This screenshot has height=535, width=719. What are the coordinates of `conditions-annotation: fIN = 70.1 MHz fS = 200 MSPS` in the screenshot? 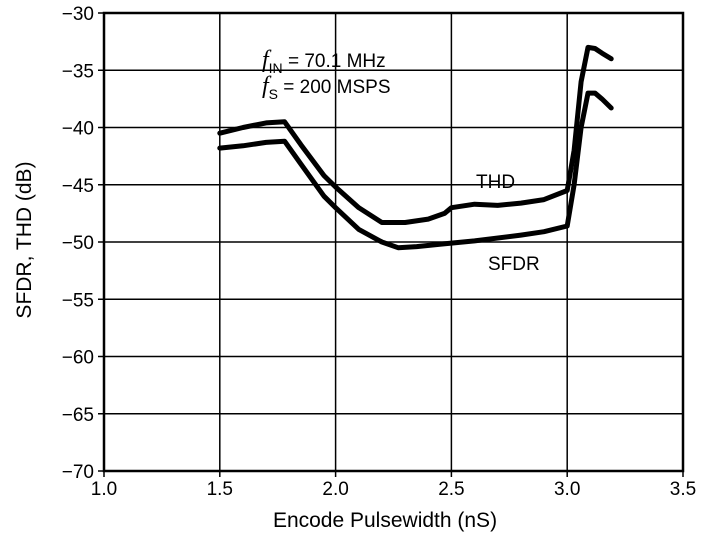 It's located at (326, 74).